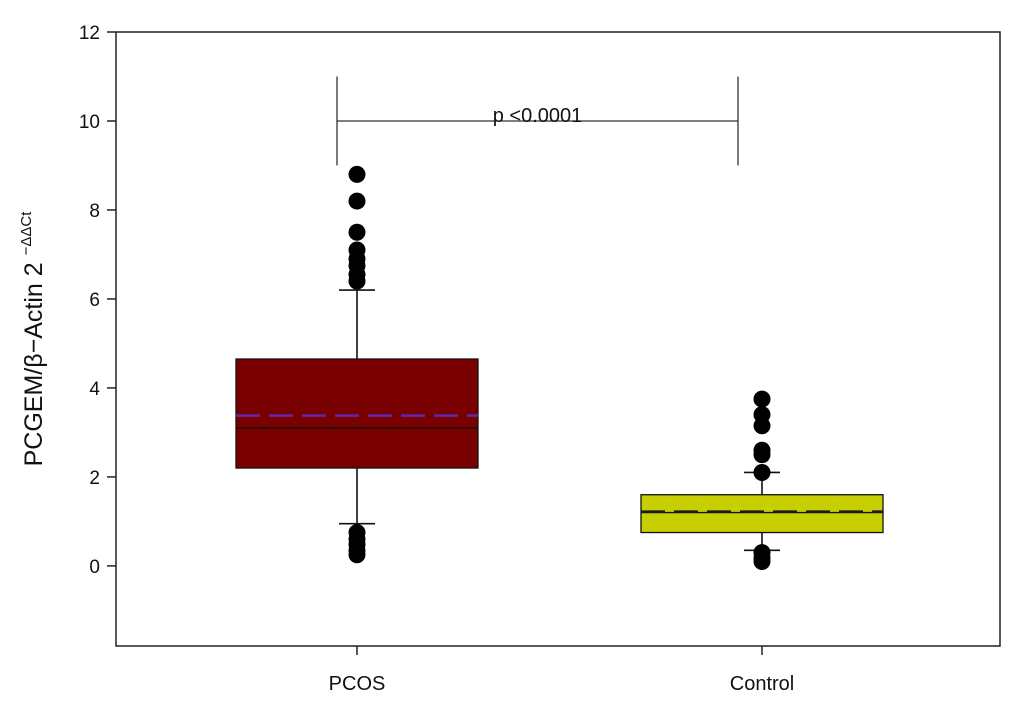 The height and width of the screenshot is (704, 1024). Describe the element at coordinates (538, 116) in the screenshot. I see `p-value-label: p <0.0001` at that location.